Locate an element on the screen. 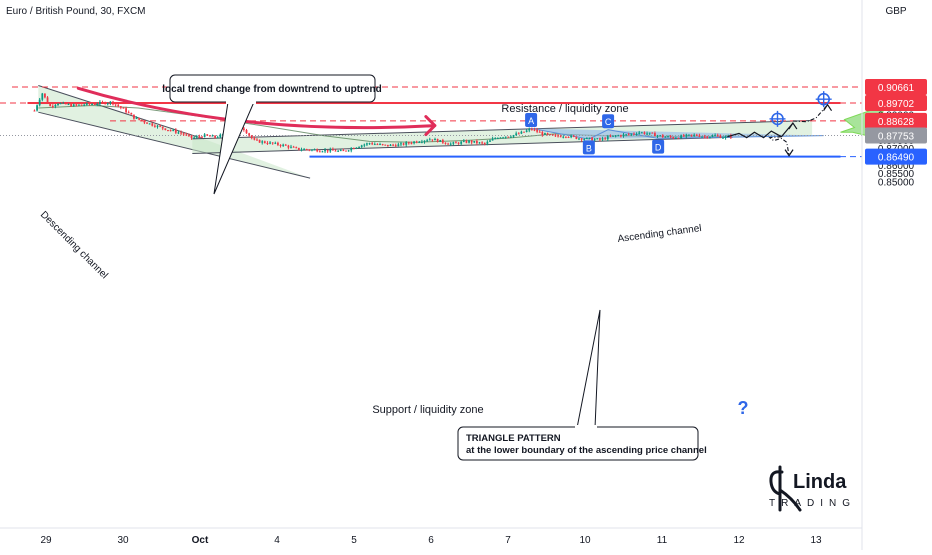 Image resolution: width=932 pixels, height=555 pixels. price-tag-resistance: 0.88628 is located at coordinates (896, 120).